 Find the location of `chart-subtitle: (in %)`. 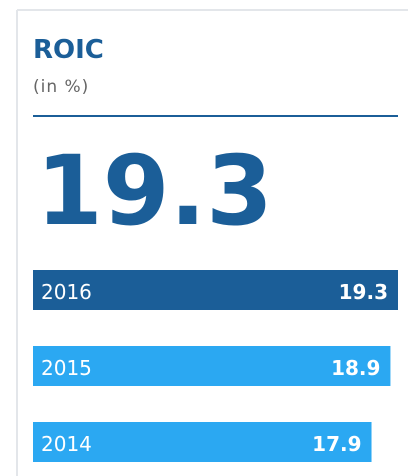

chart-subtitle: (in %) is located at coordinates (61, 87).